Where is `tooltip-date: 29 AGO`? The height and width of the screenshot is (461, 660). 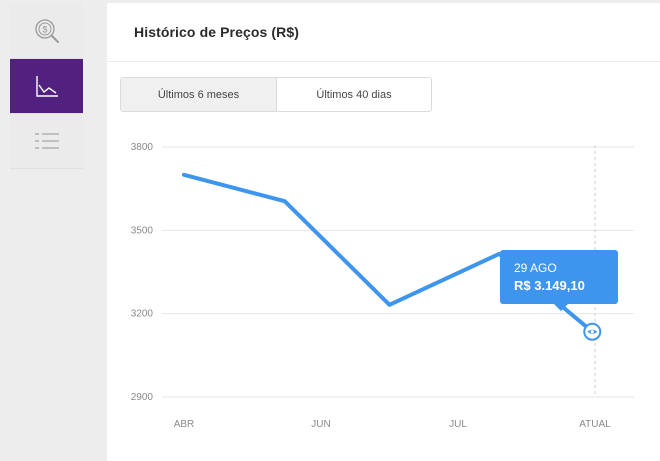 tooltip-date: 29 AGO is located at coordinates (535, 268).